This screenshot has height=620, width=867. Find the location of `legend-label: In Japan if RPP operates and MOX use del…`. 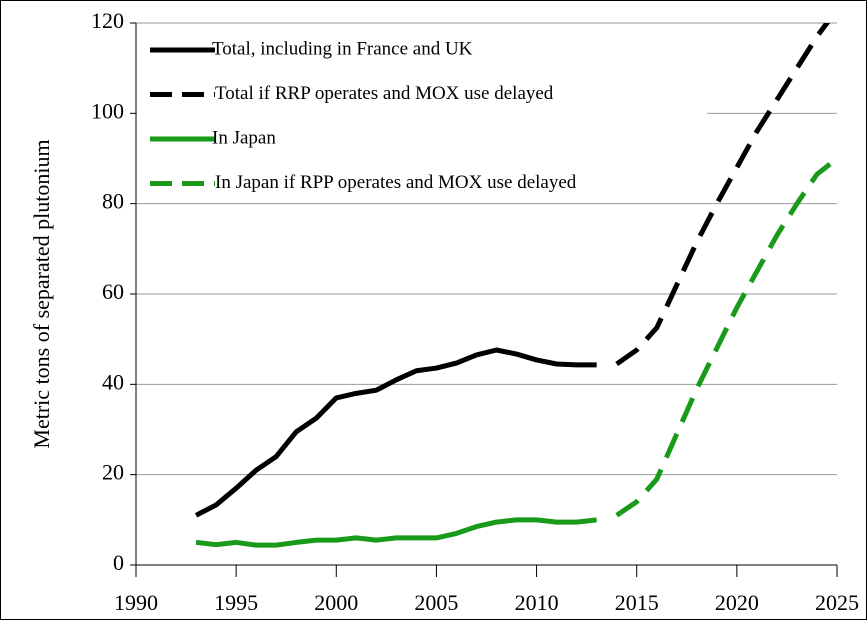

legend-label: In Japan if RPP operates and MOX use del… is located at coordinates (396, 182).